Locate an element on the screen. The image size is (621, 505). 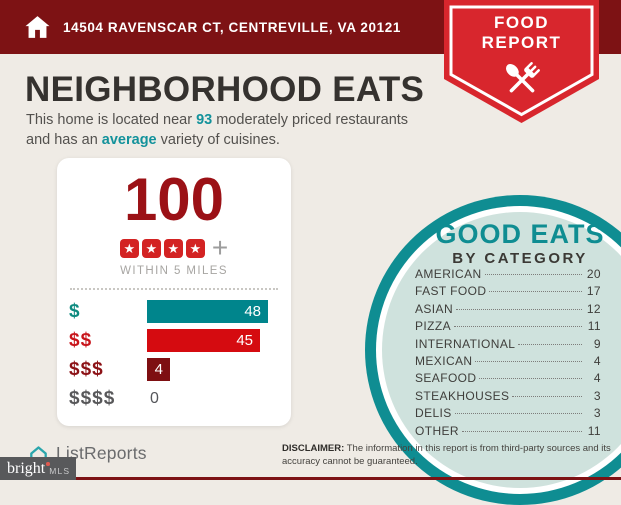
brightmls-logo: bright MLS is located at coordinates (38, 468).